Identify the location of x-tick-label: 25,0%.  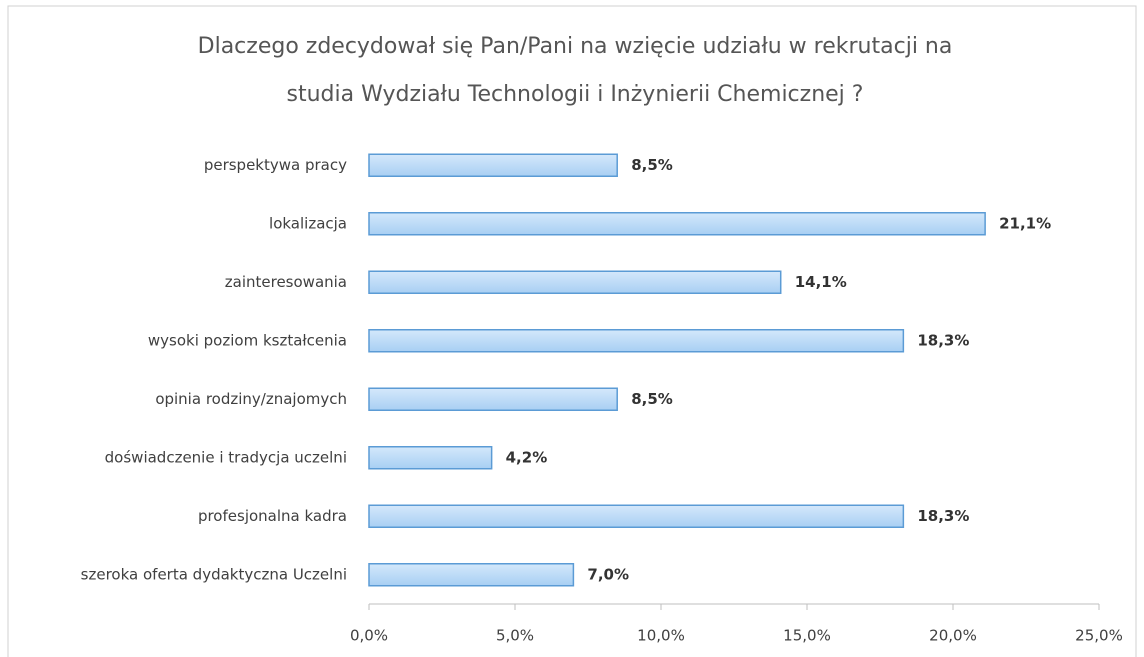
(1099, 636).